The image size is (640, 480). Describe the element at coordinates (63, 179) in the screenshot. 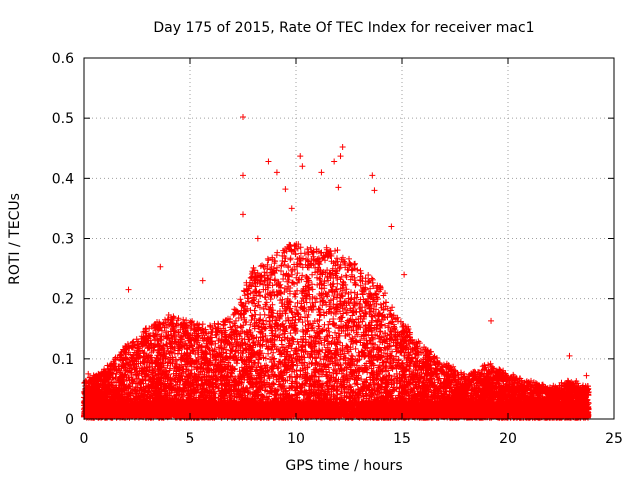

I see `y-tick-label: 0.4` at that location.